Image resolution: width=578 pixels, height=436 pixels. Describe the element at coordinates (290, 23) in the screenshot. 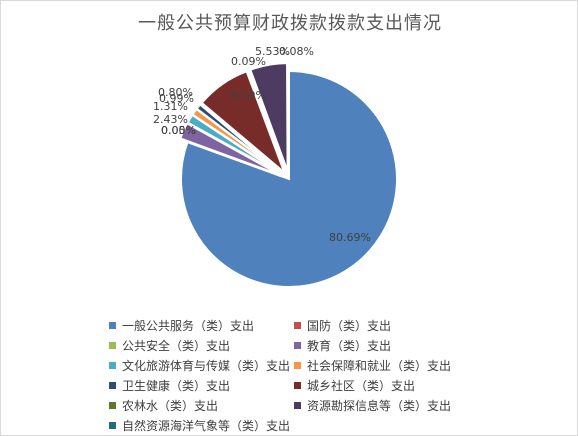

I see `chart-title: 一般公共预算财政拨款拨款支出情况` at that location.